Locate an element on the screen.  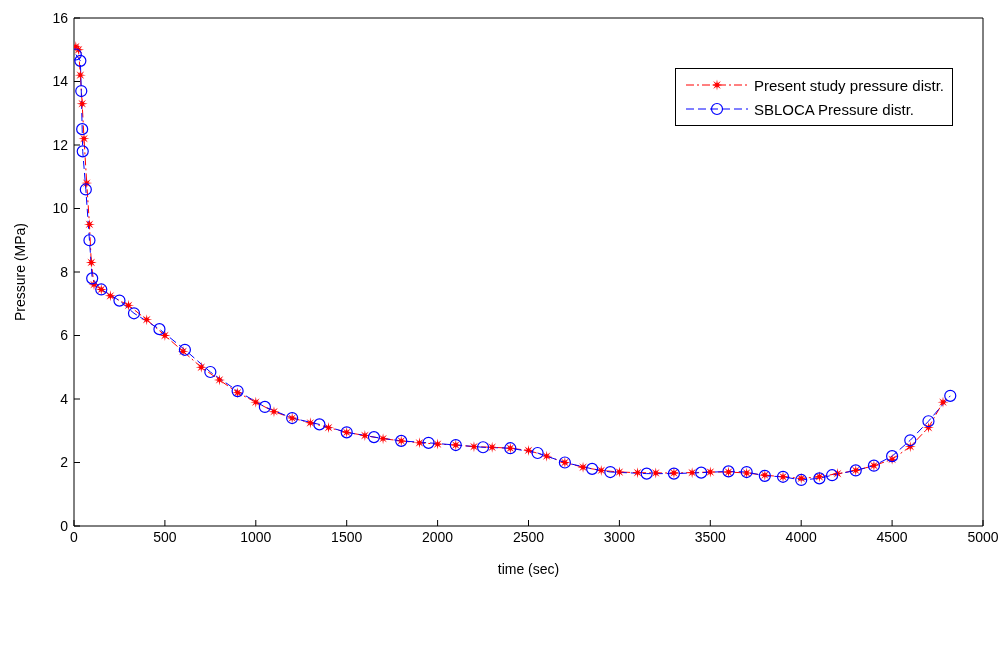
x-tick-label: 2500 is located at coordinates (528, 536).